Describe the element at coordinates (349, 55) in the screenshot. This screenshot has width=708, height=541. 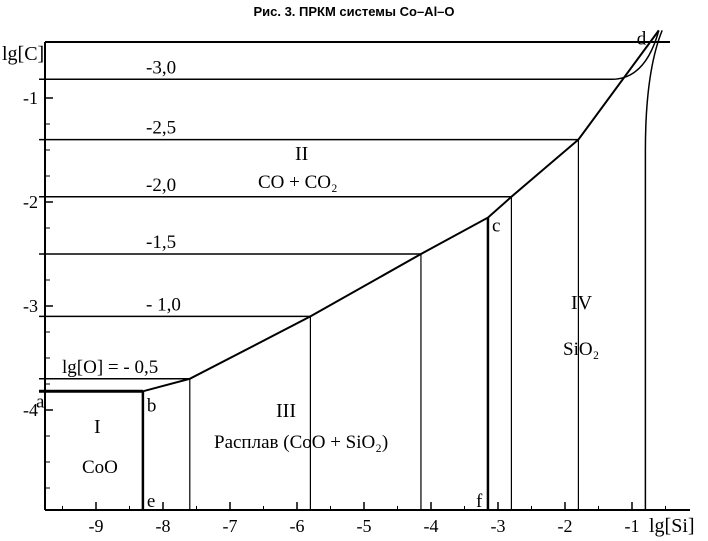
I see `isobar-line` at that location.